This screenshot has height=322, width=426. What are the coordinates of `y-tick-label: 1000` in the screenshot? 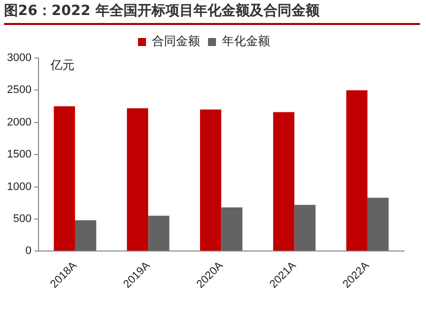 It's located at (19, 186).